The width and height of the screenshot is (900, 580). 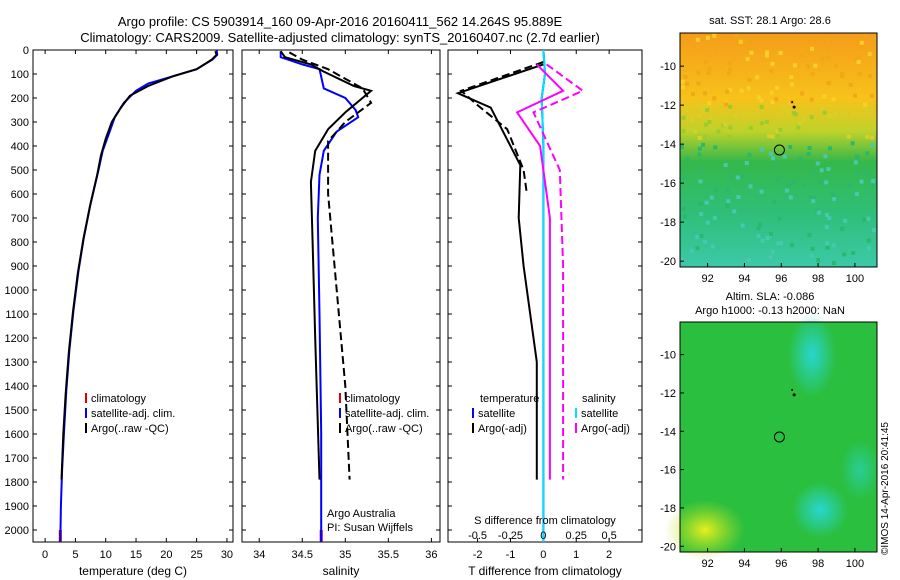 What do you see at coordinates (744, 564) in the screenshot?
I see `map-x-tick-label: 94` at bounding box center [744, 564].